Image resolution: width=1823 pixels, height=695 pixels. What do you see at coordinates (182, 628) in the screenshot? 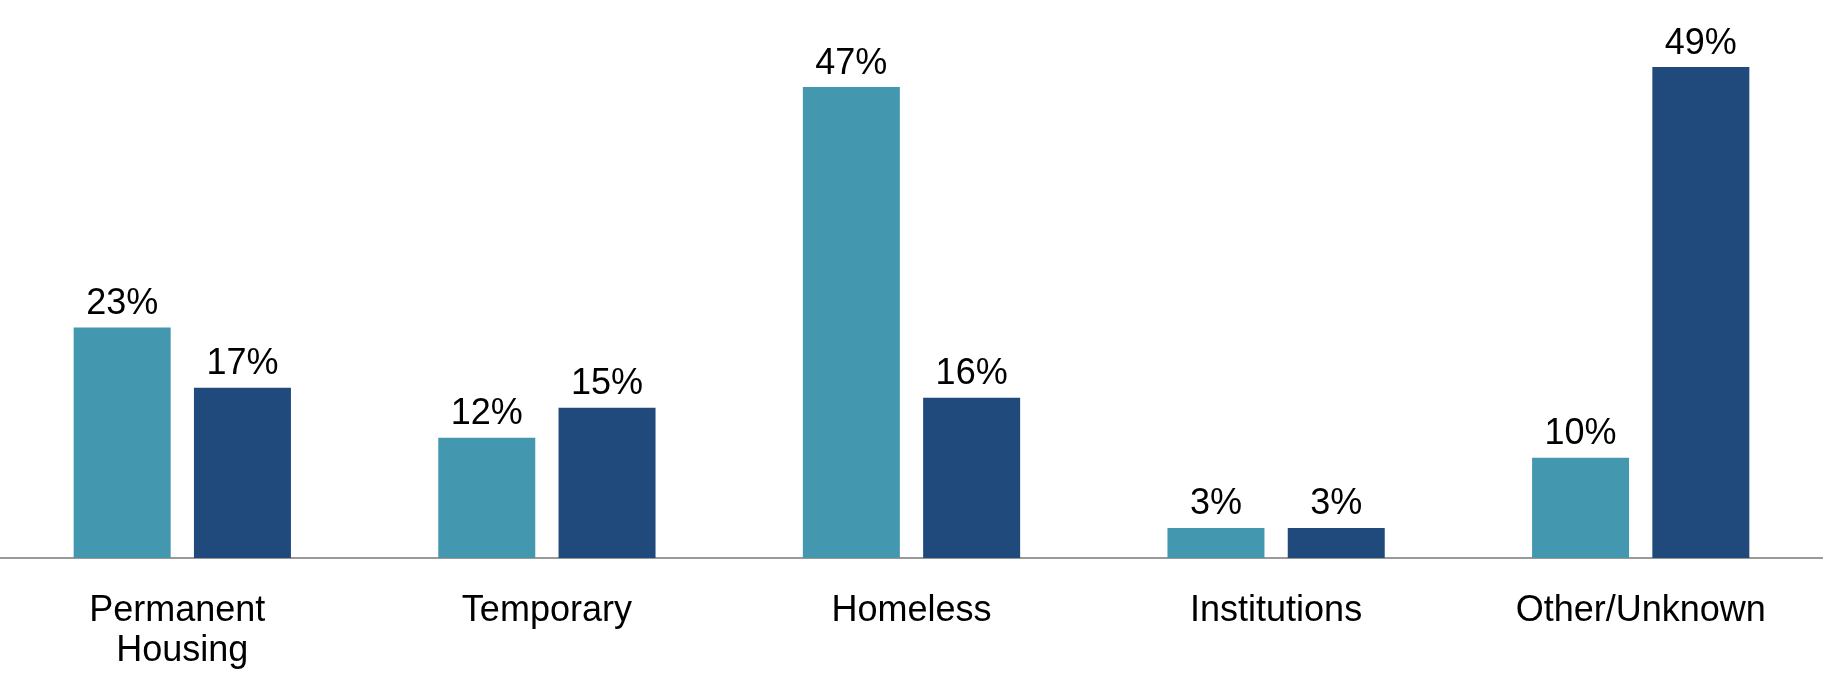
I see `x-tick-label: Permanent Housing` at bounding box center [182, 628].